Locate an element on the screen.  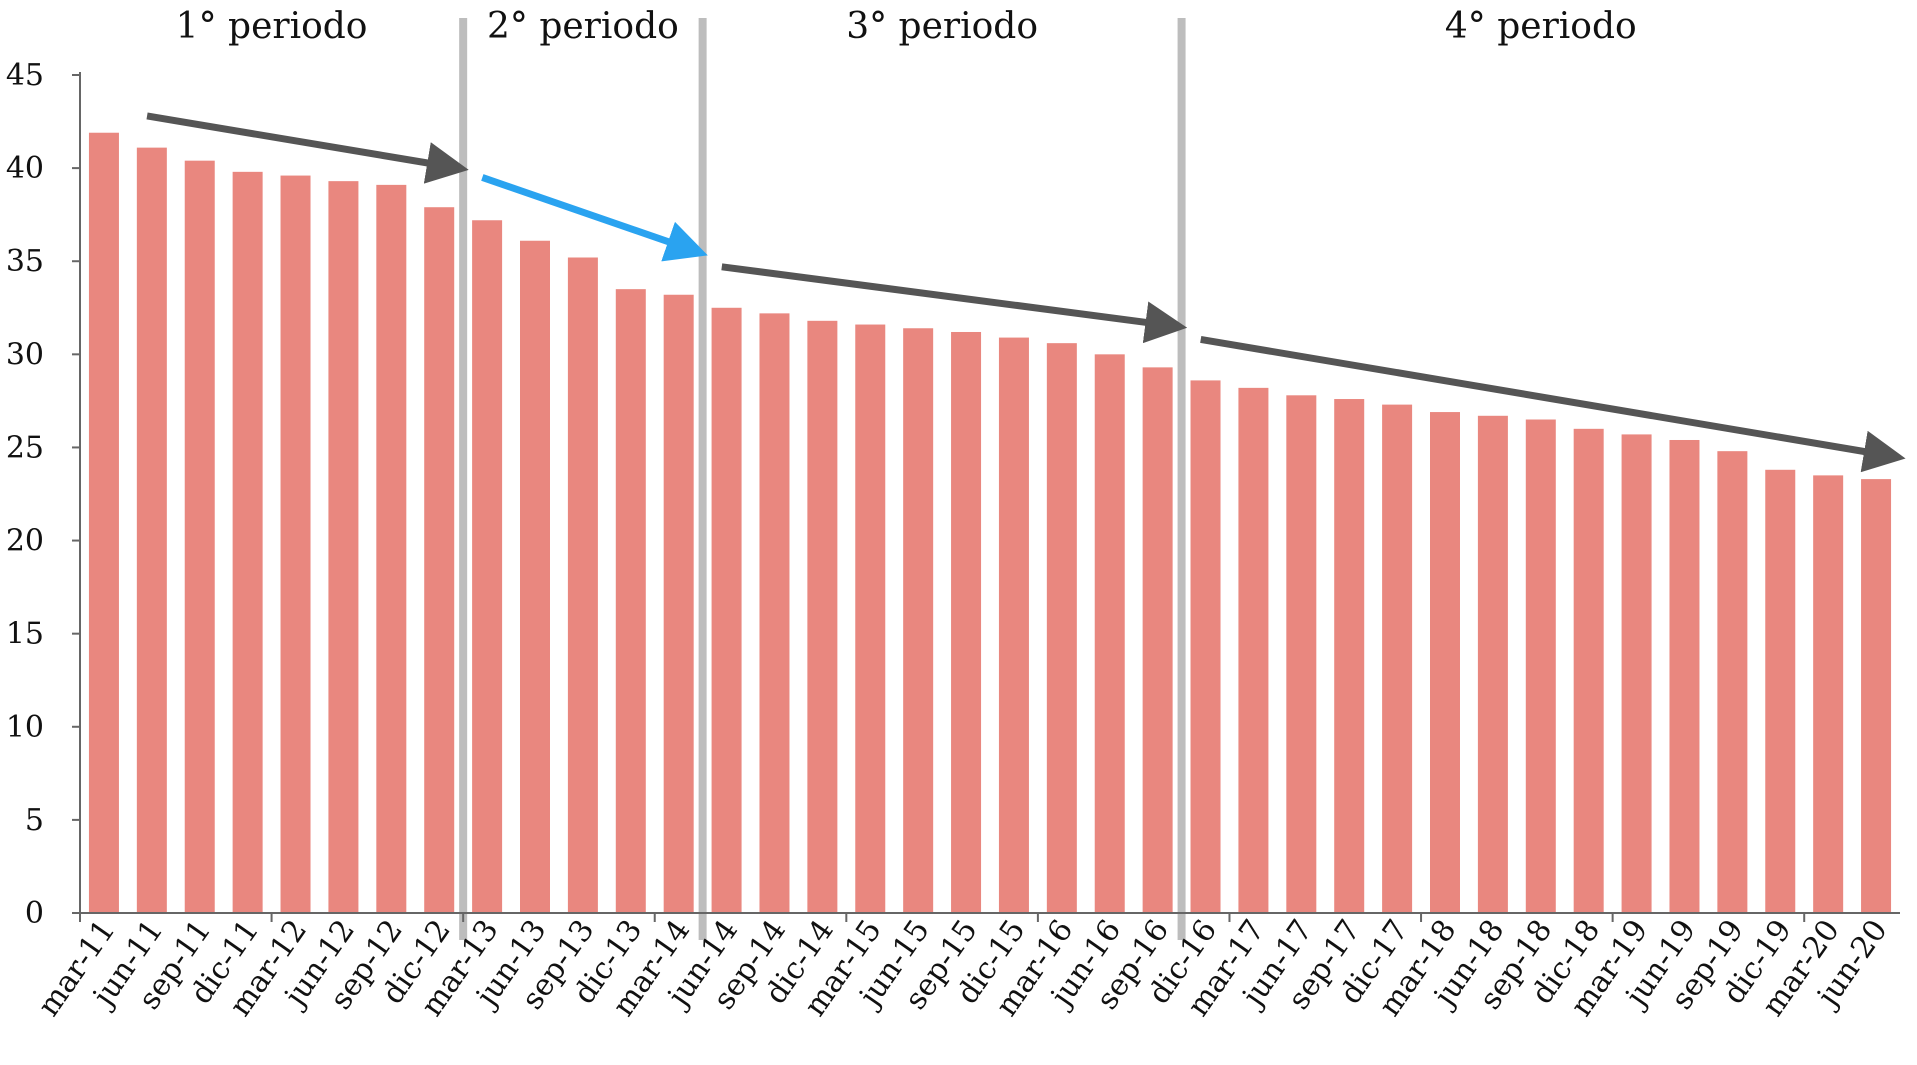
y-tick-label: 10 is located at coordinates (25, 727).